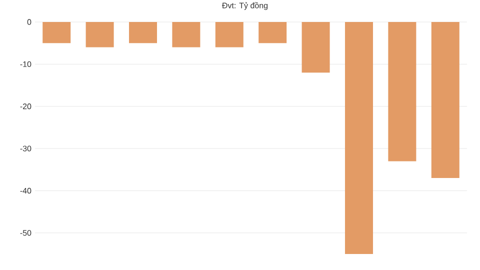  I want to click on y-tick-label: 0, so click(29, 22).